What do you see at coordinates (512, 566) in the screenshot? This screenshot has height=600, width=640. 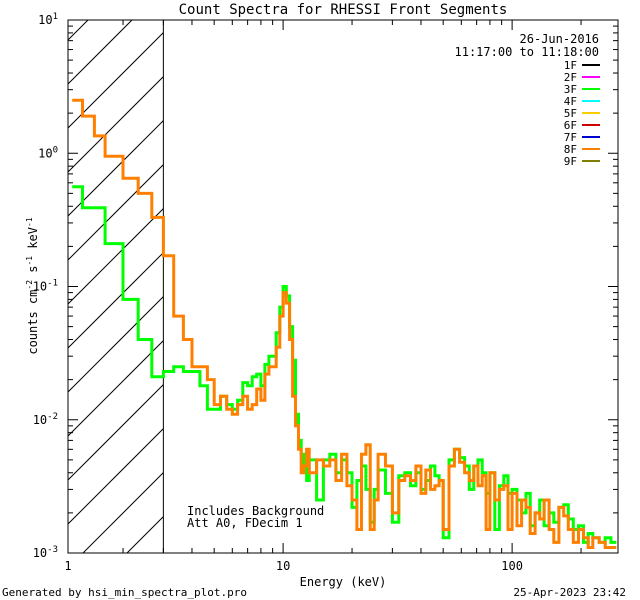 I see `x-tick-label: 100` at bounding box center [512, 566].